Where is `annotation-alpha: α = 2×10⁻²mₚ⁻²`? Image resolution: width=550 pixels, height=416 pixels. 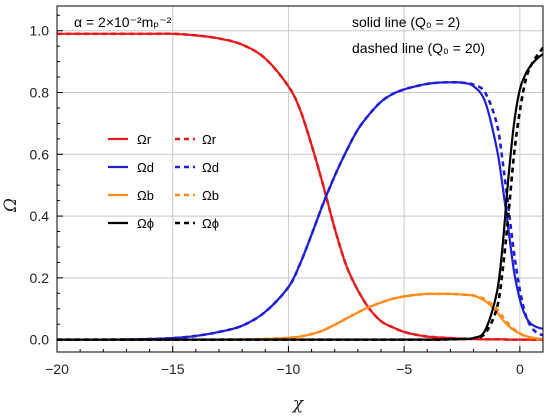
annotation-alpha: α = 2×10⁻²mₚ⁻² is located at coordinates (123, 22).